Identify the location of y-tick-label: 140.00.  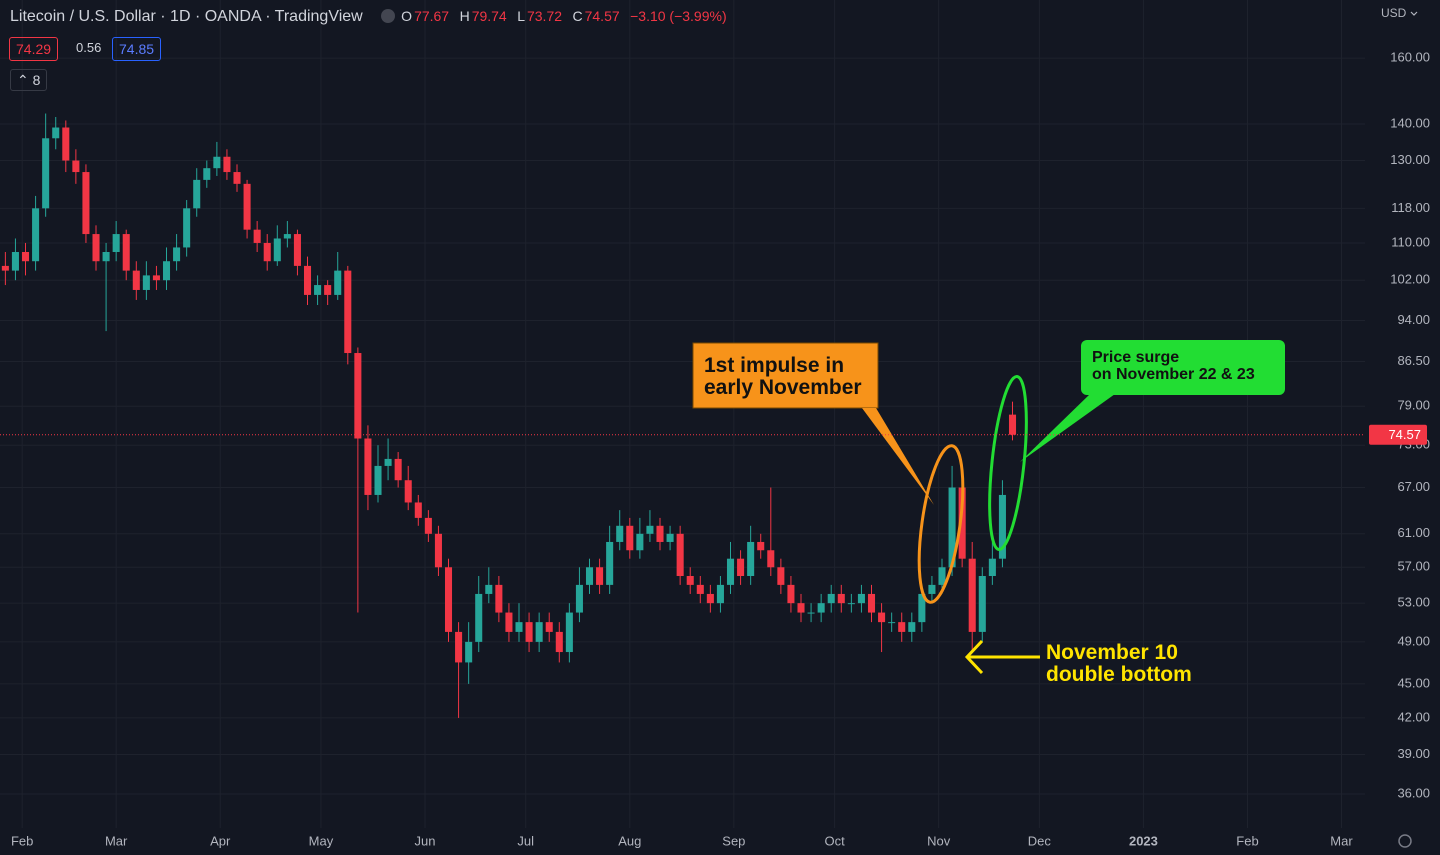
(1410, 122).